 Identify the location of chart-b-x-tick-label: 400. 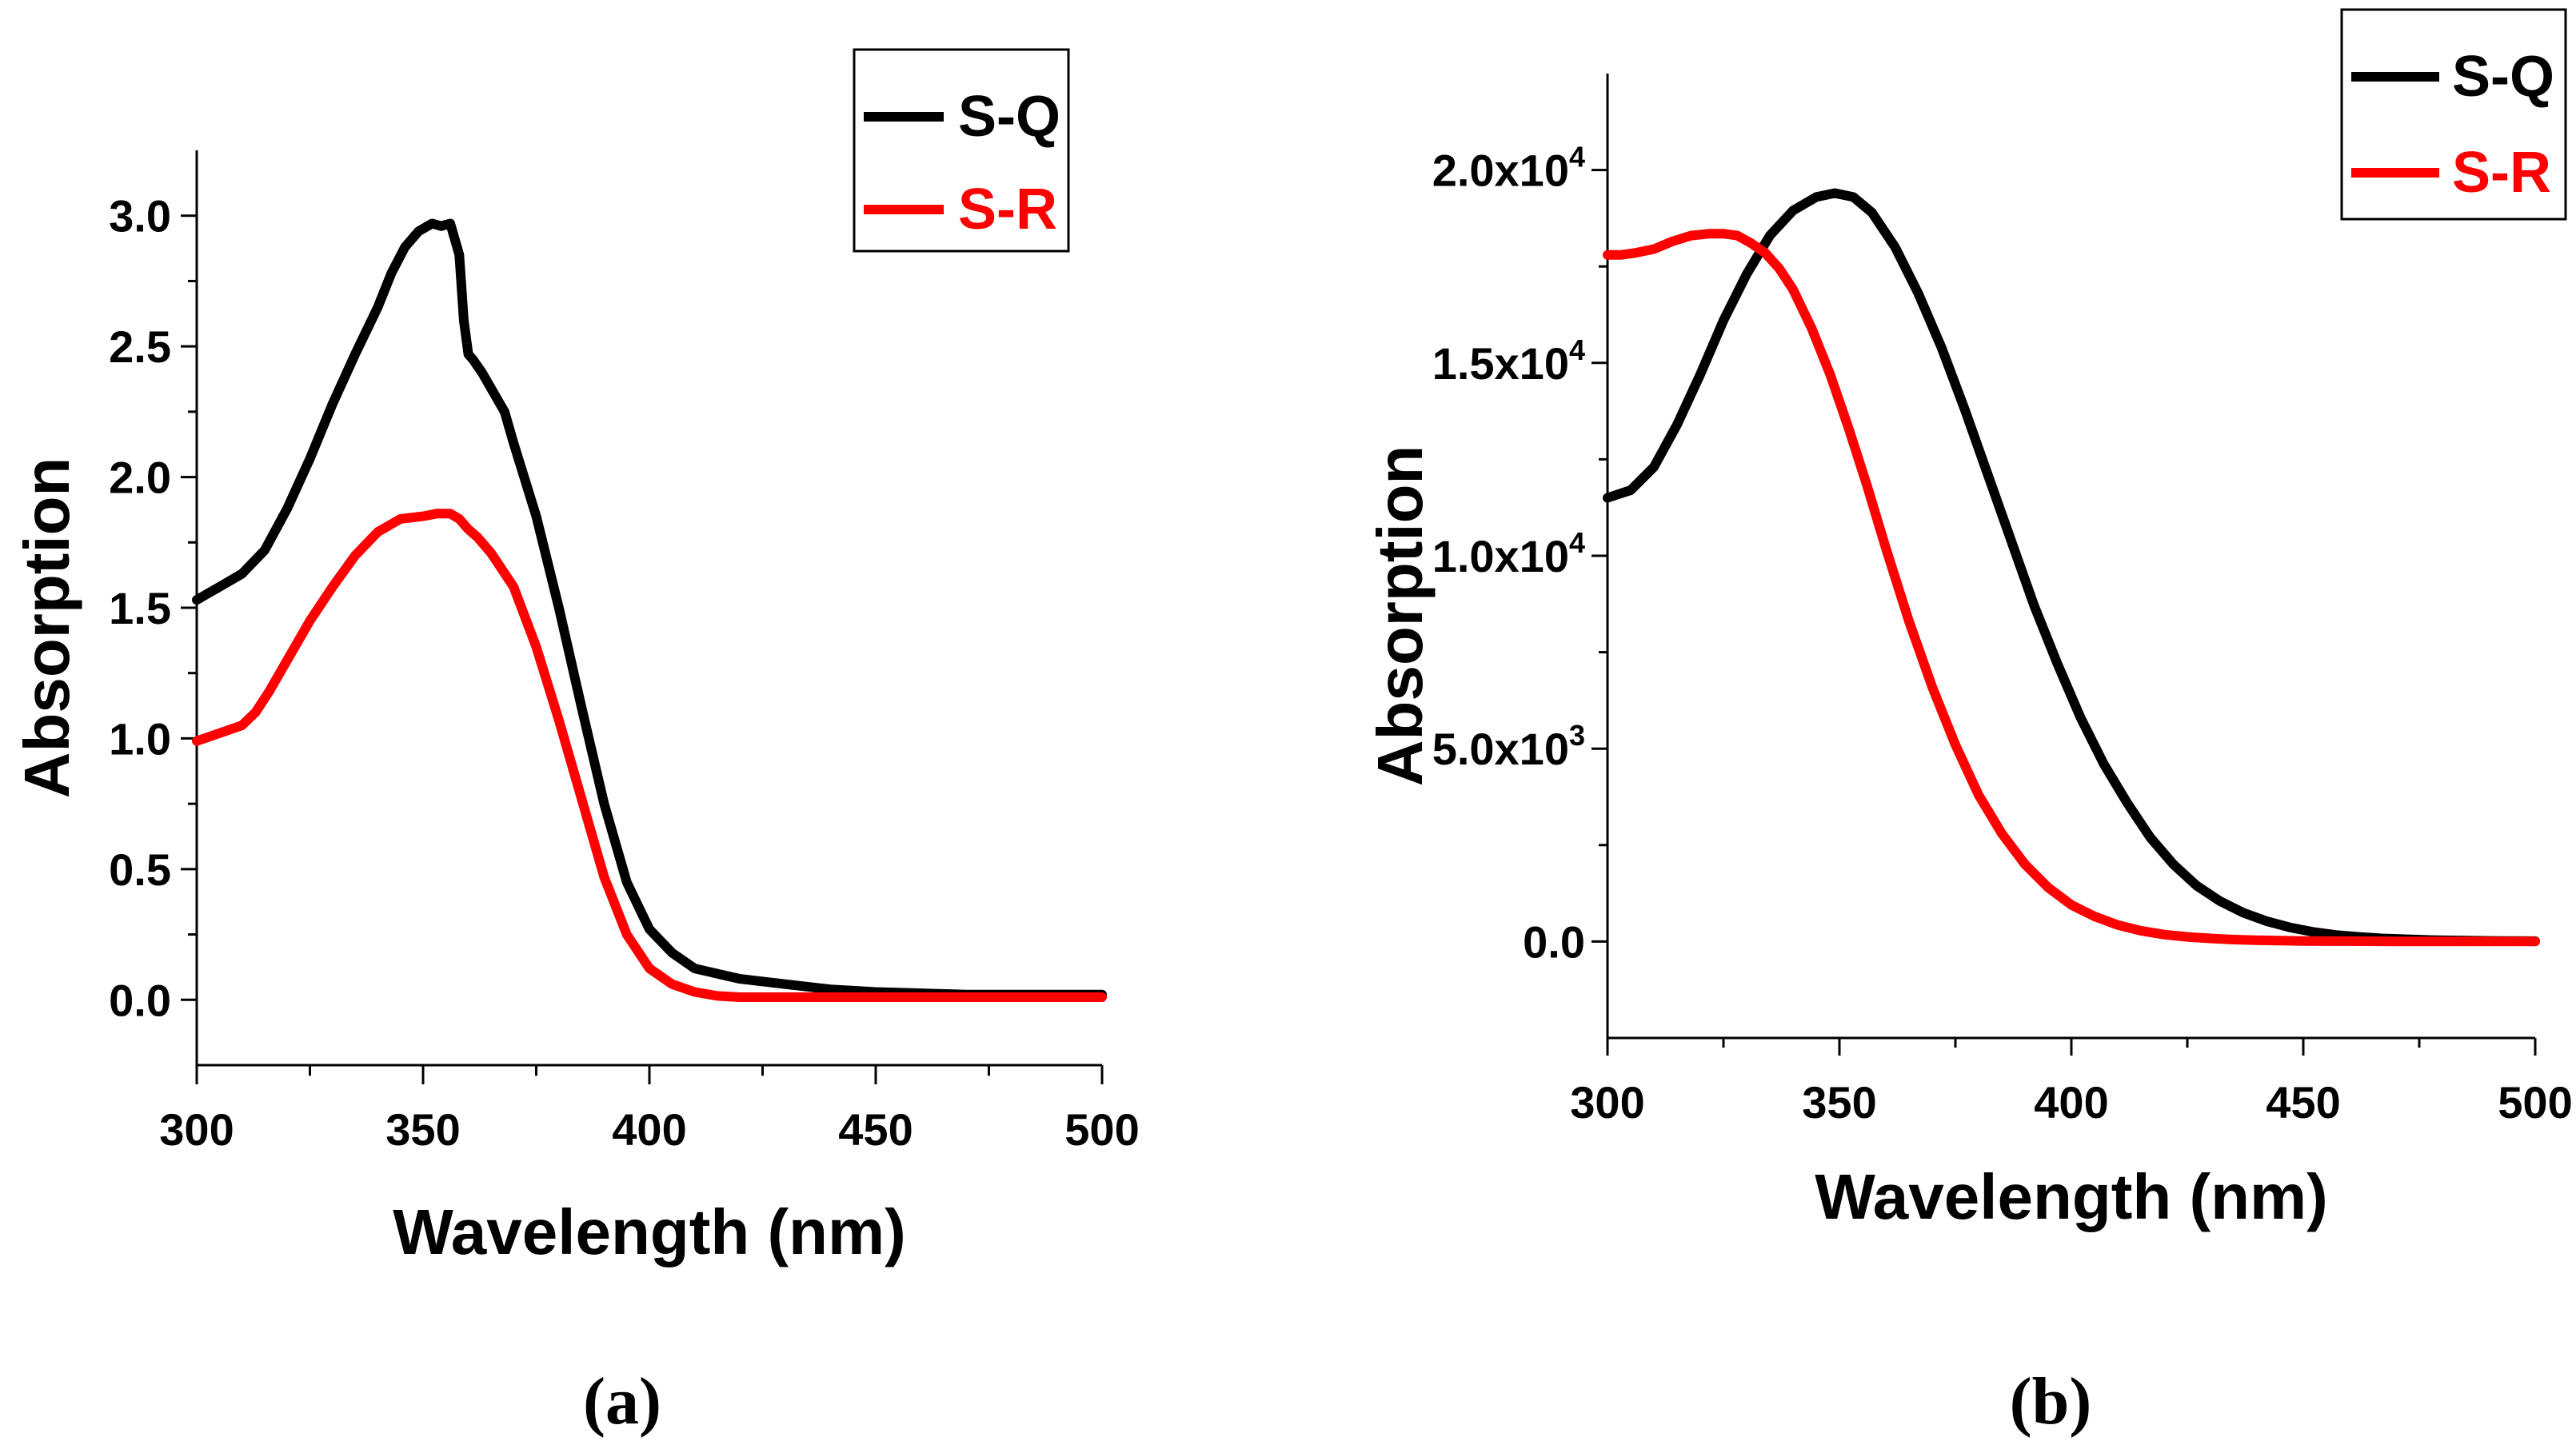
(2071, 1102).